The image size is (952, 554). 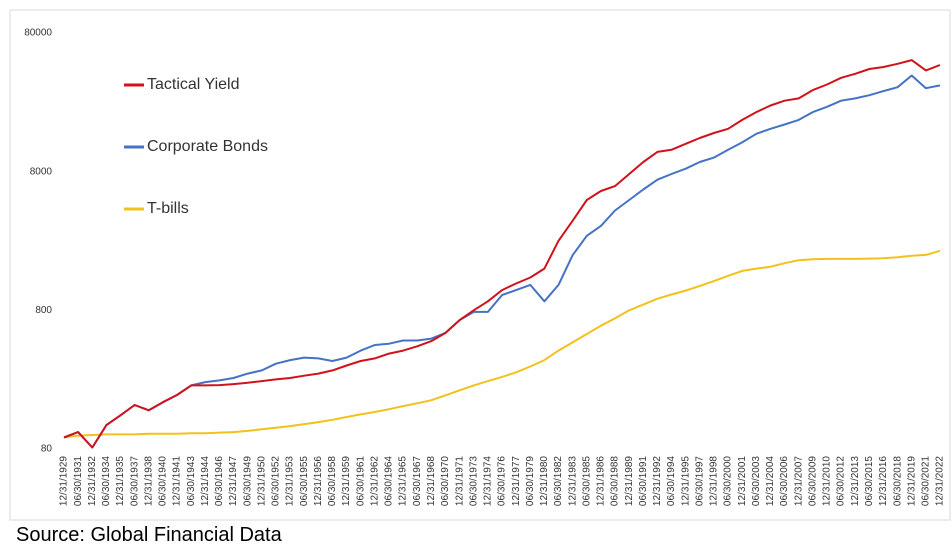 What do you see at coordinates (459, 481) in the screenshot?
I see `x-tick-label: 12/31/1971` at bounding box center [459, 481].